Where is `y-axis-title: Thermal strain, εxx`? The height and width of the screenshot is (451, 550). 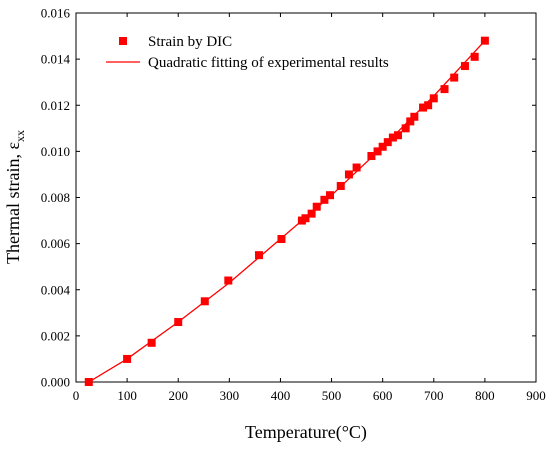
y-axis-title: Thermal strain, εxx is located at coordinates (15, 197).